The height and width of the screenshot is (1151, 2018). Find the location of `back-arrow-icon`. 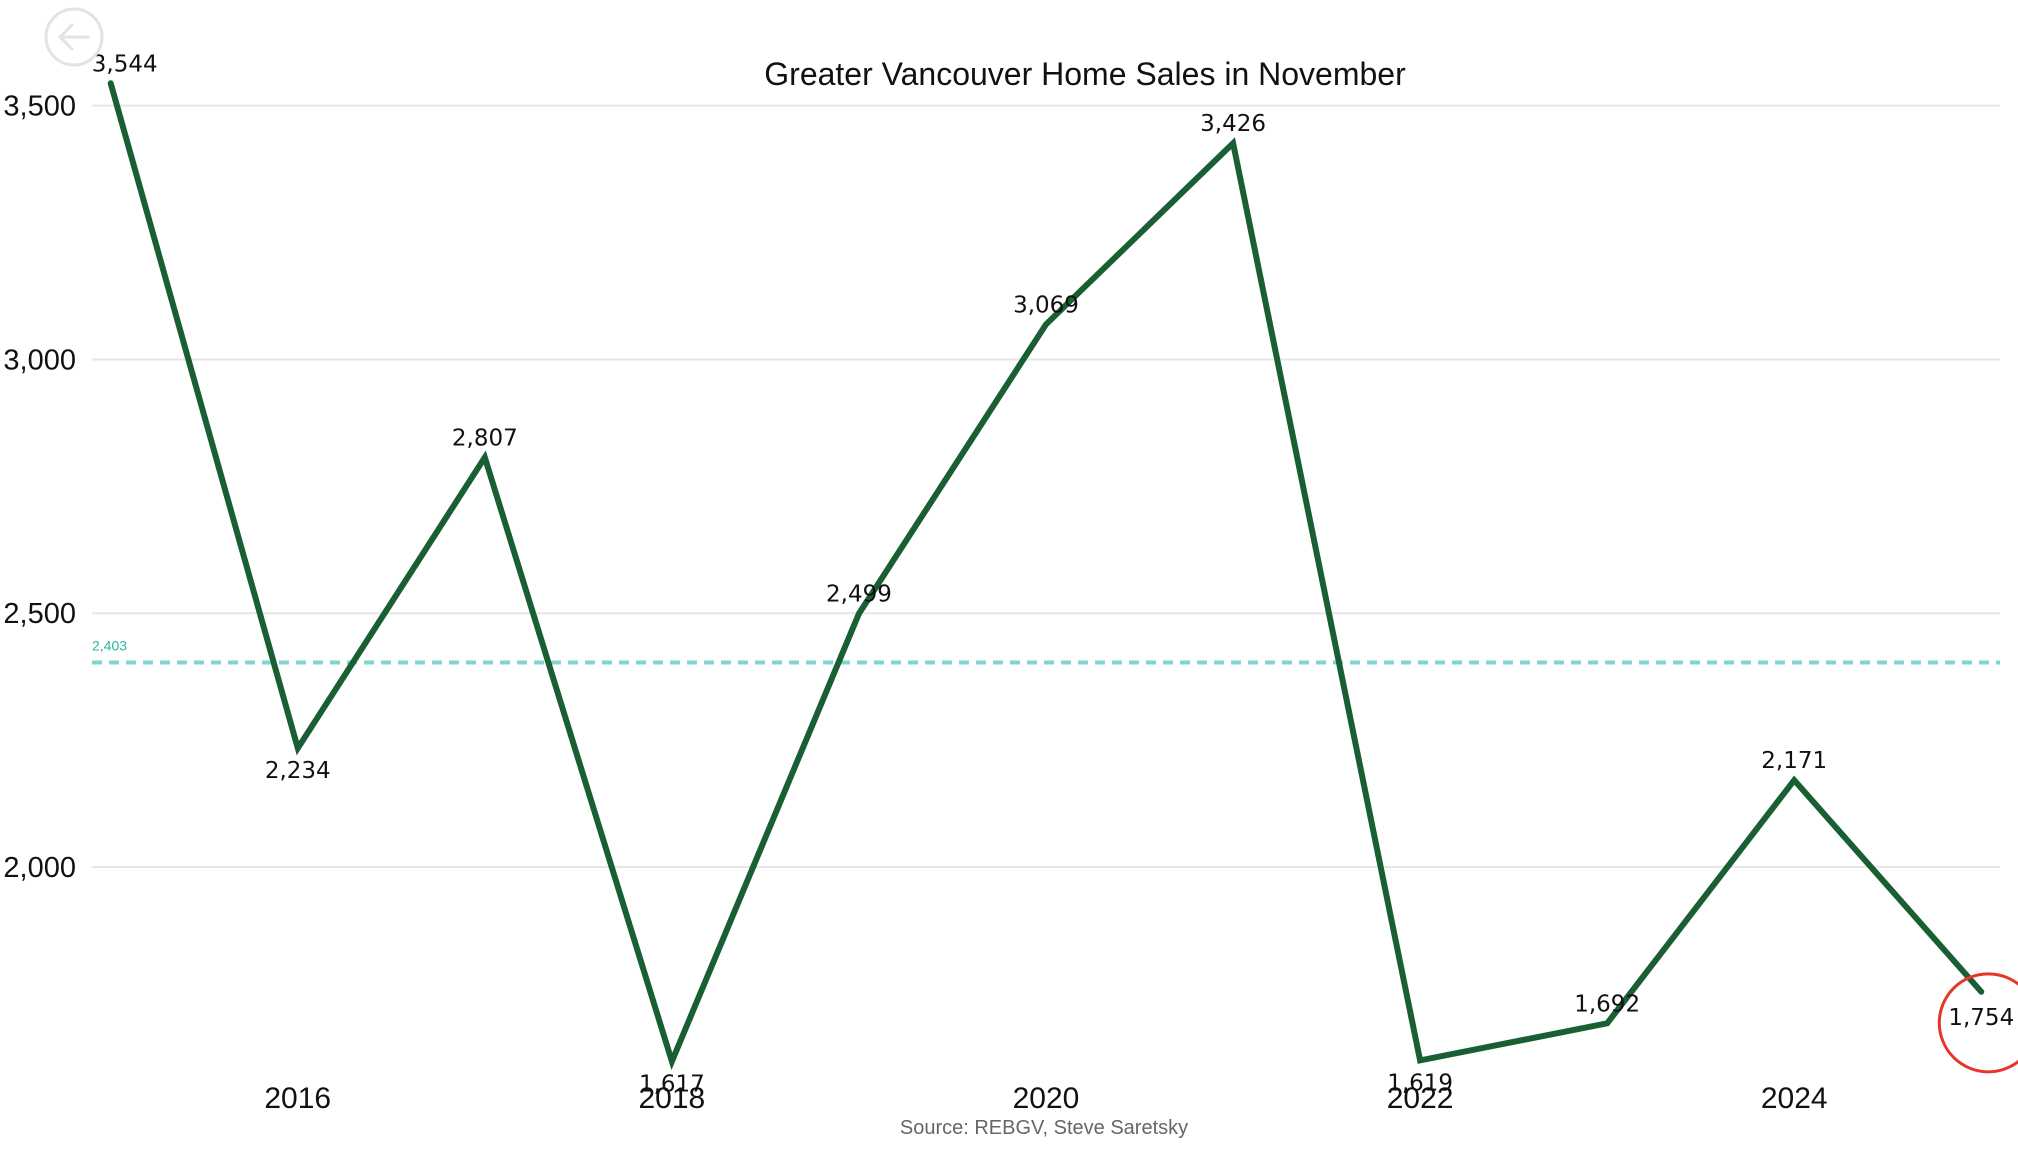

back-arrow-icon is located at coordinates (74, 37).